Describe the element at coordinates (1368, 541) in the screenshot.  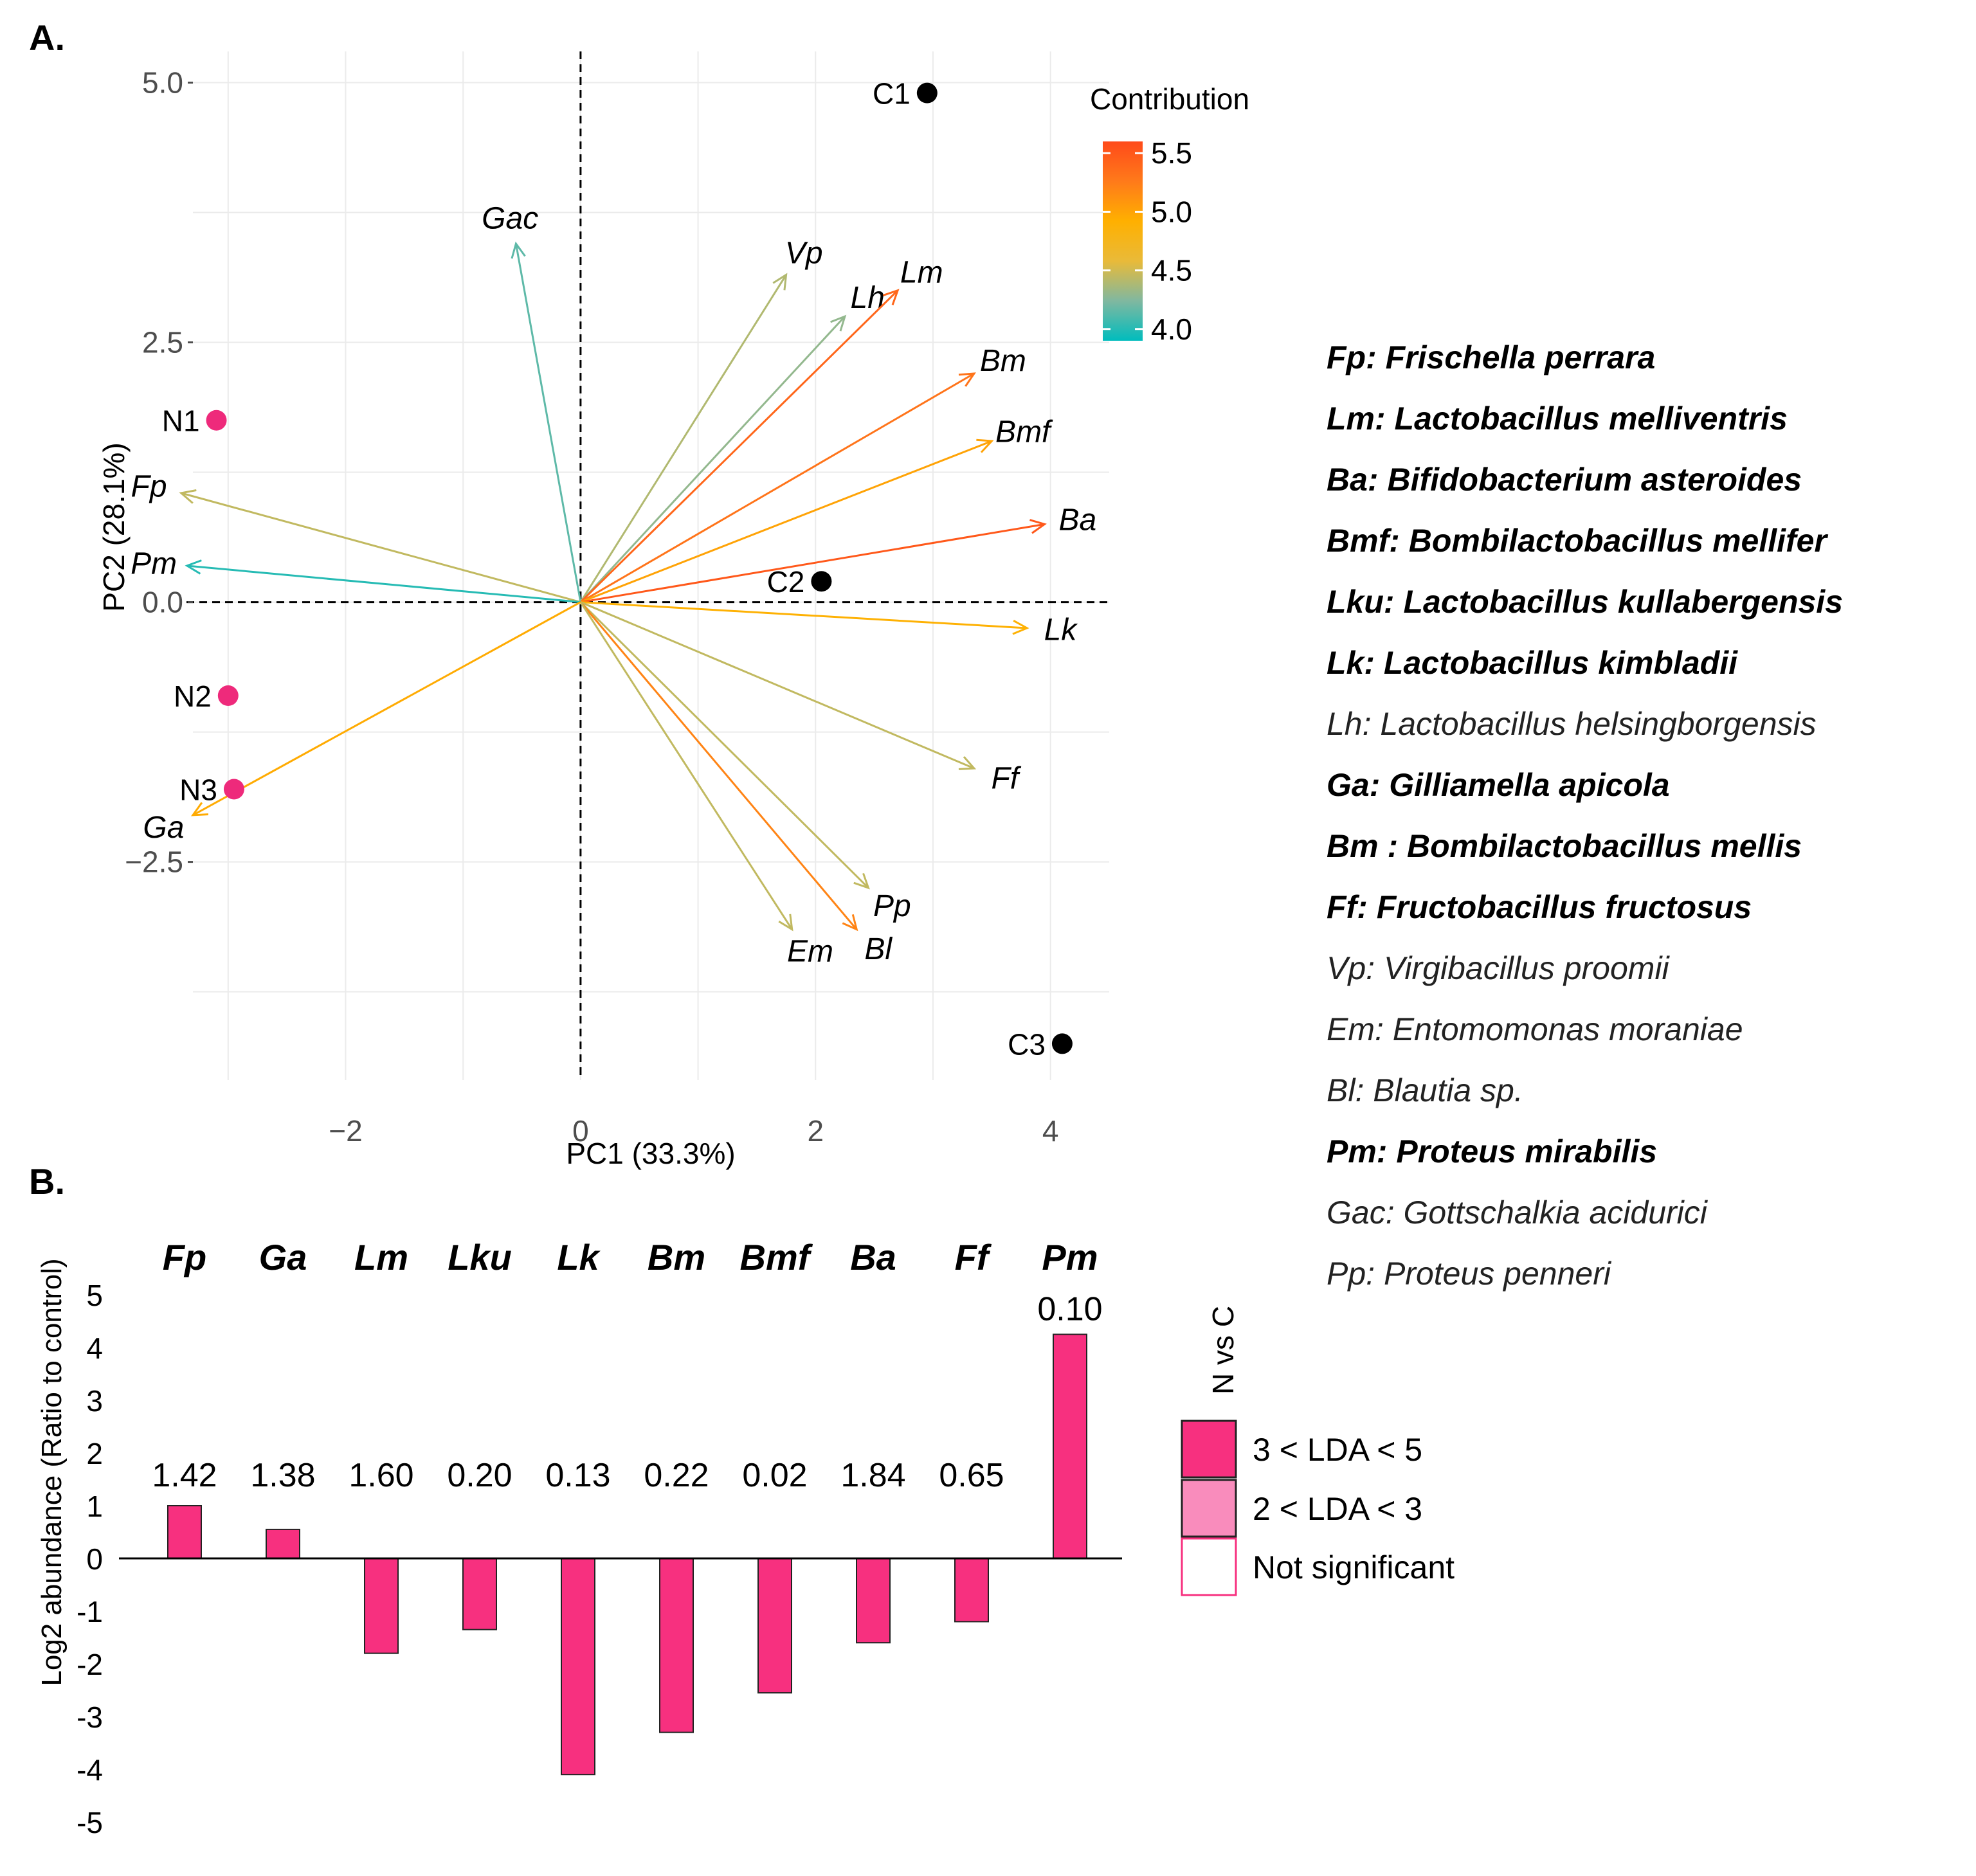
I see `species-abbr: Bmf:` at that location.